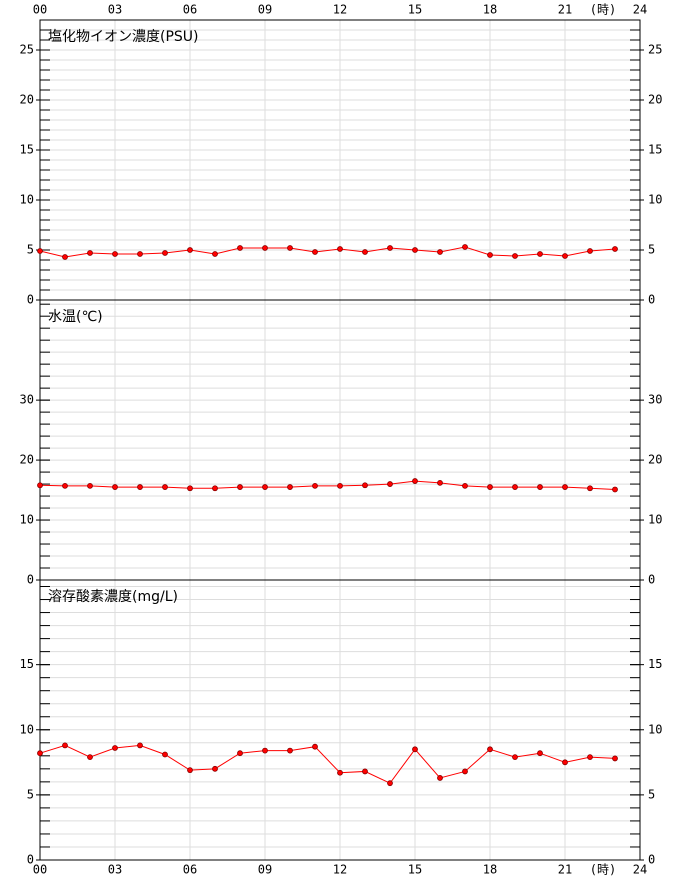 The width and height of the screenshot is (680, 880). I want to click on panel-title: 溶存酸素濃度(mg/L), so click(113, 597).